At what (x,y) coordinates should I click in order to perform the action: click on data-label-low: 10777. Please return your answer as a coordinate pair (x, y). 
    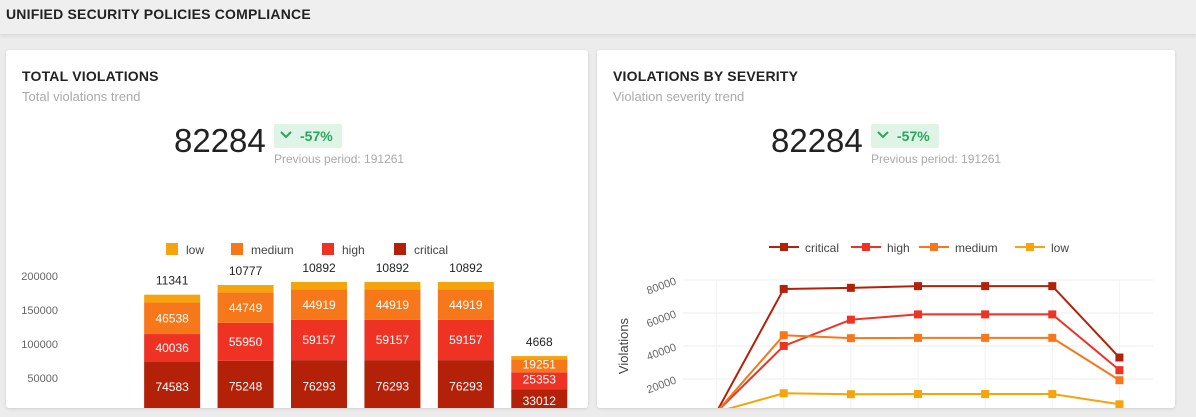
    Looking at the image, I should click on (246, 271).